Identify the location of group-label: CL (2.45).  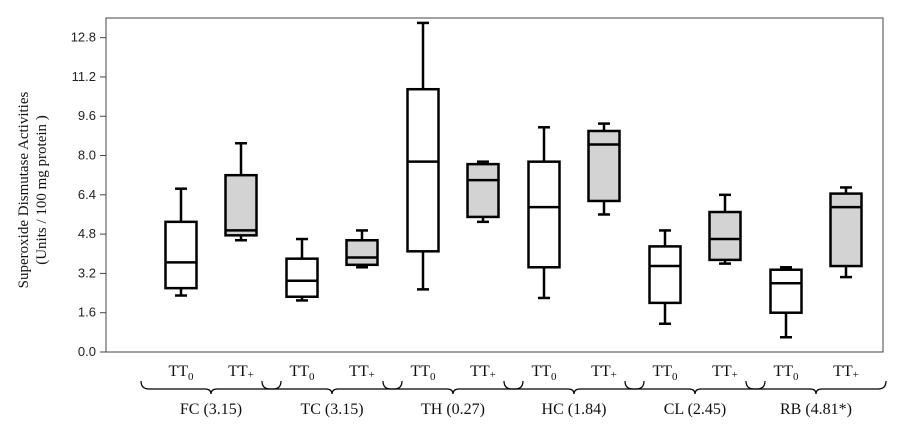
(695, 409).